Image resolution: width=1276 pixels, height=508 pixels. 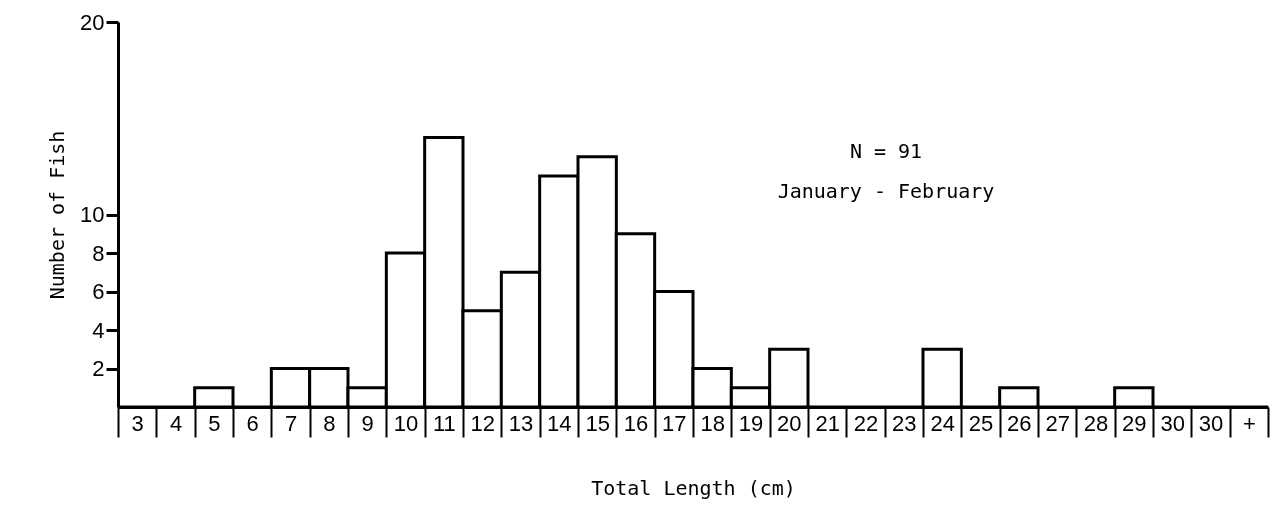 What do you see at coordinates (636, 423) in the screenshot?
I see `x-tick-label: 16` at bounding box center [636, 423].